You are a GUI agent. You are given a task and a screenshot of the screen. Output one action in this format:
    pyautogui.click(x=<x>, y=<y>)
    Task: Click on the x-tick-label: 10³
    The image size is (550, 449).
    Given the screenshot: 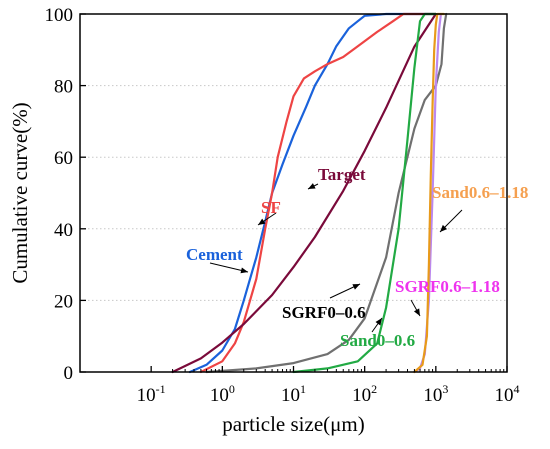 What is the action you would take?
    pyautogui.click(x=435, y=394)
    